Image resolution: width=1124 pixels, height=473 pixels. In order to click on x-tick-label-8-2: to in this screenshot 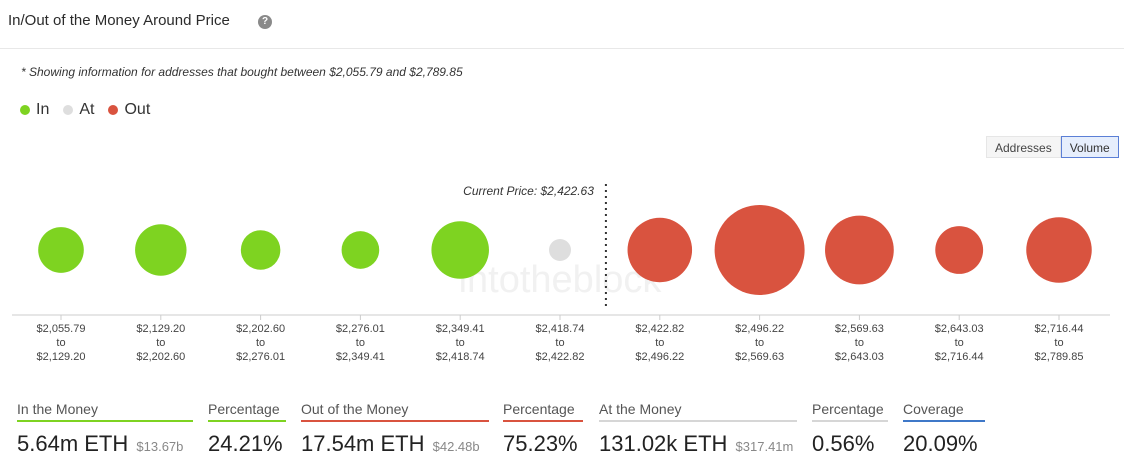, I will do `click(759, 343)`.